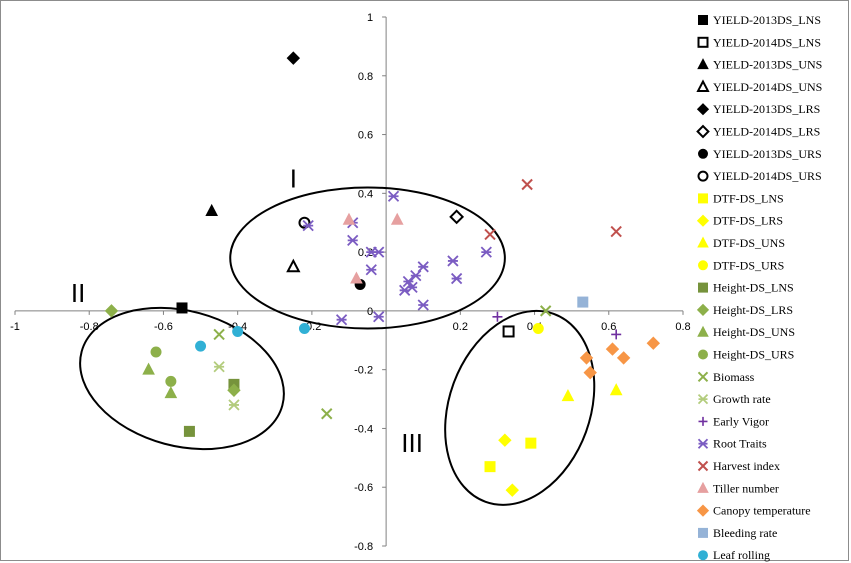  What do you see at coordinates (583, 302) in the screenshot?
I see `point-bleeding-rate` at bounding box center [583, 302].